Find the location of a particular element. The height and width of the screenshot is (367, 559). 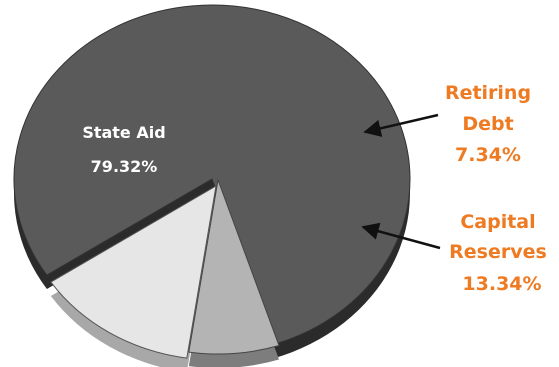

value-retiring-debt: 7.34% is located at coordinates (488, 155).